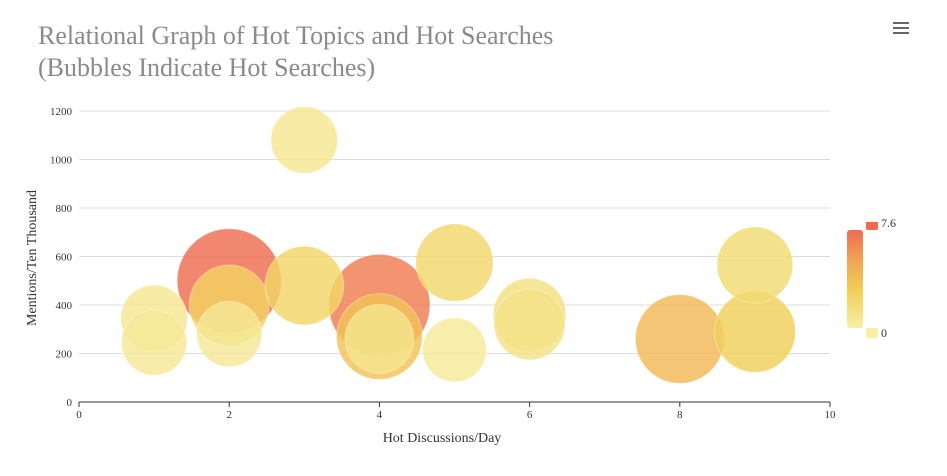 The width and height of the screenshot is (947, 476). What do you see at coordinates (831, 415) in the screenshot?
I see `x-tick-label: 10` at bounding box center [831, 415].